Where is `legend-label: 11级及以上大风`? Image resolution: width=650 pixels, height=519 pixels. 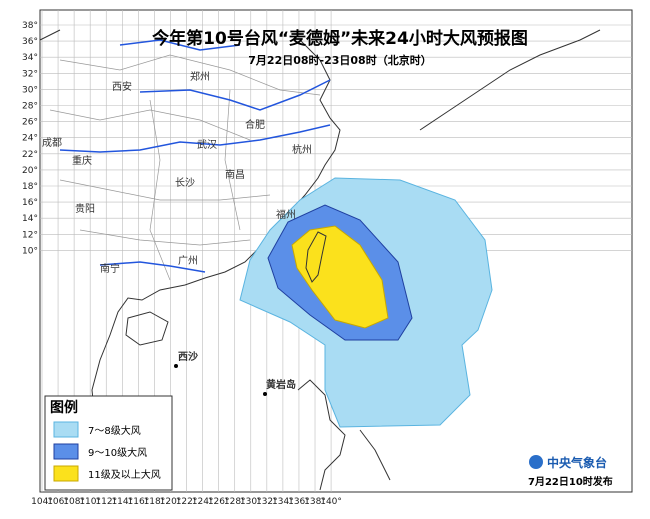
legend-label: 11级及以上大风 is located at coordinates (124, 474).